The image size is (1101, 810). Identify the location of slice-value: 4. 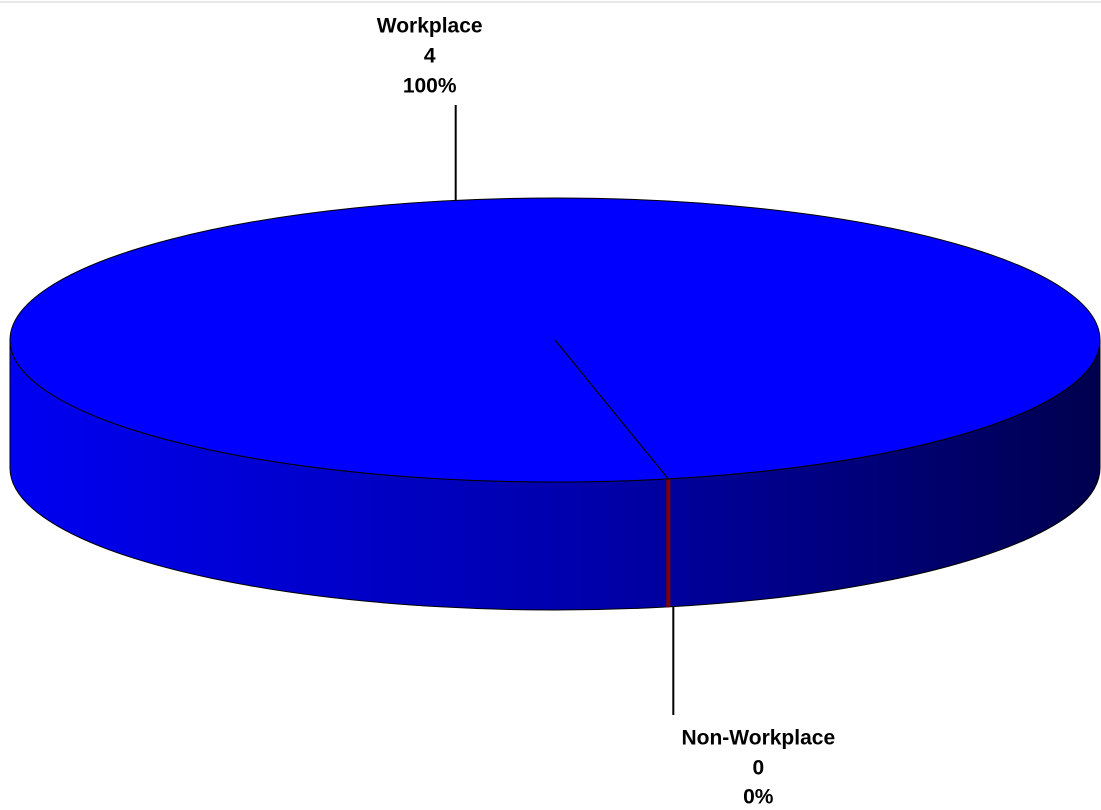
(430, 56).